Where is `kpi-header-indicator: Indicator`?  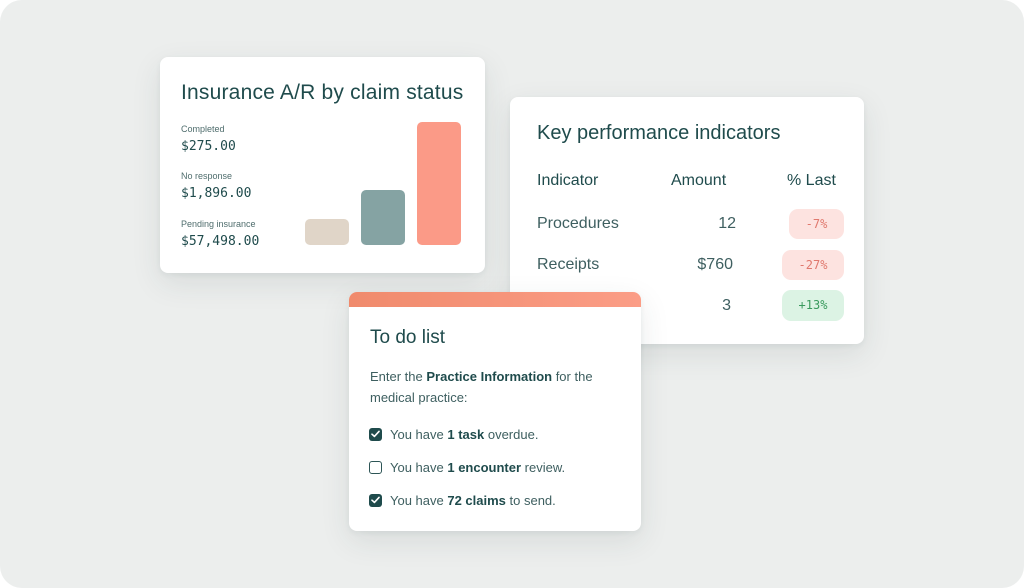
kpi-header-indicator: Indicator is located at coordinates (568, 180).